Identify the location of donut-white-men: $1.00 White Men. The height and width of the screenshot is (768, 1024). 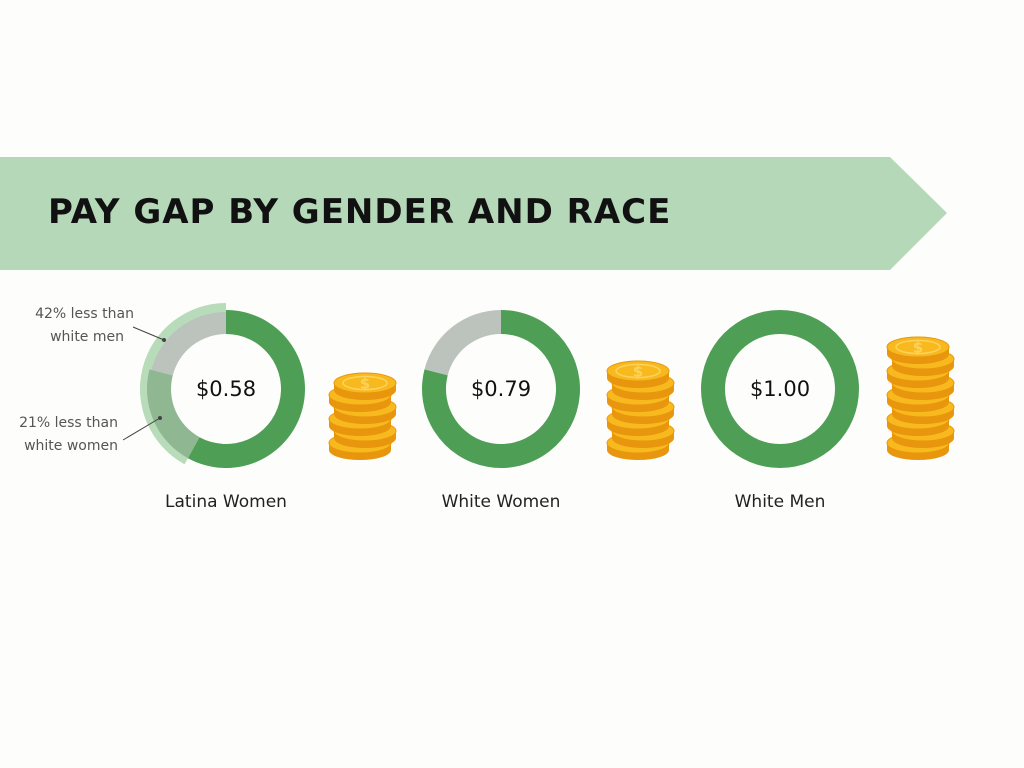
(780, 411).